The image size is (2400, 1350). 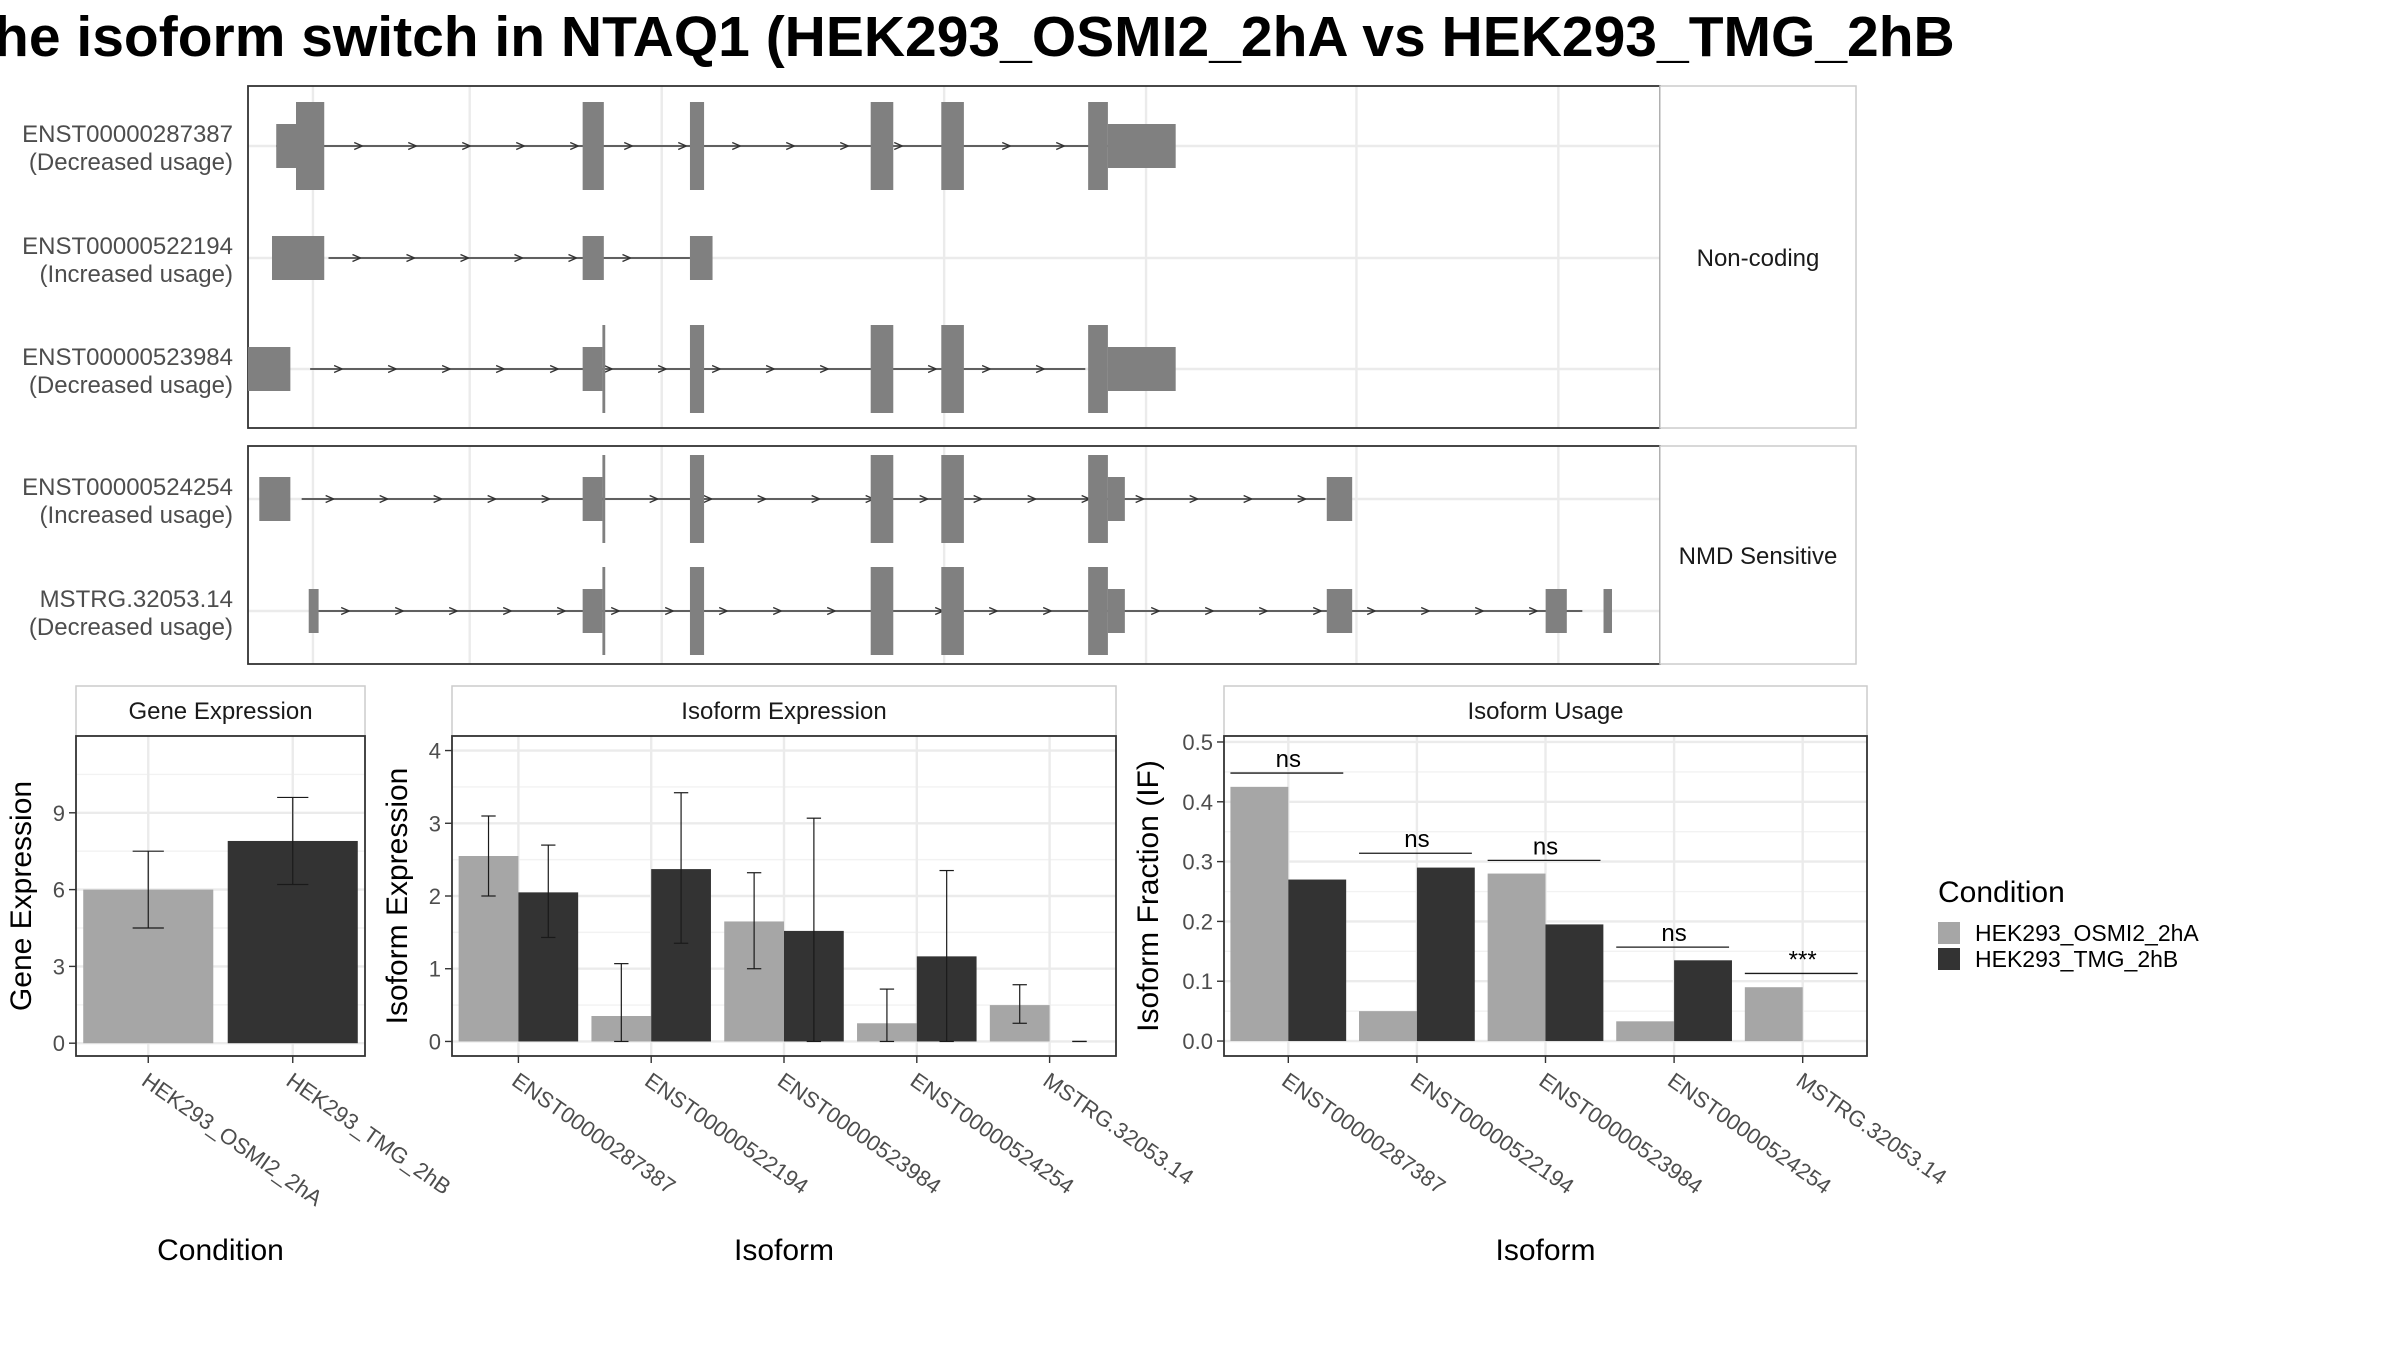 I want to click on significance-label: ***, so click(x=1803, y=959).